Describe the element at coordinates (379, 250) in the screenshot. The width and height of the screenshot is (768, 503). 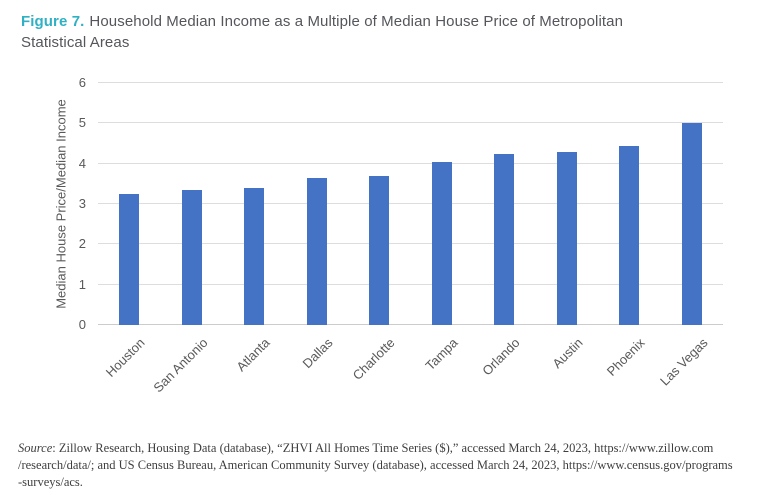
I see `bar-charlotte` at that location.